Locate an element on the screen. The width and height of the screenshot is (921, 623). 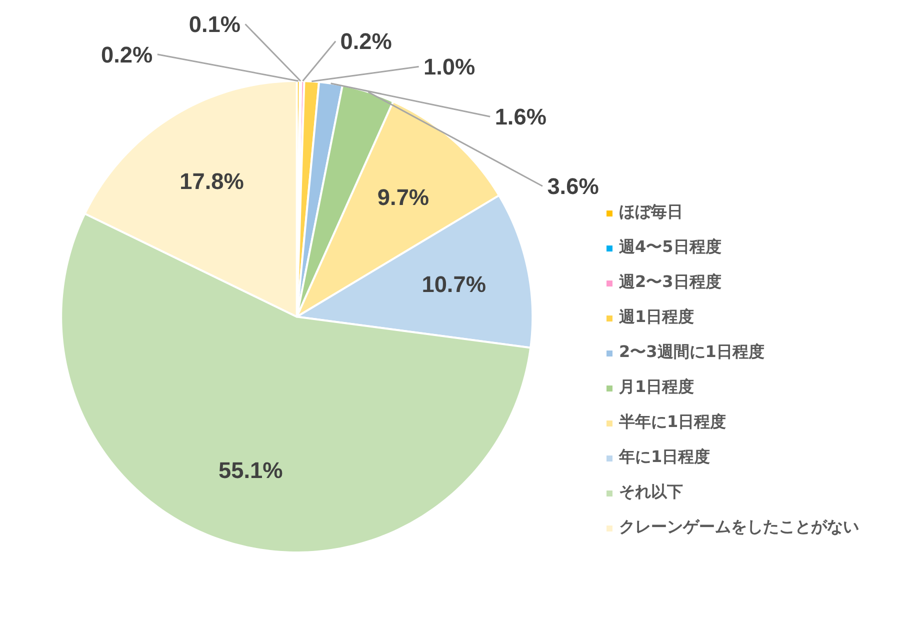
legend-label: 週2〜3日程度 is located at coordinates (670, 282).